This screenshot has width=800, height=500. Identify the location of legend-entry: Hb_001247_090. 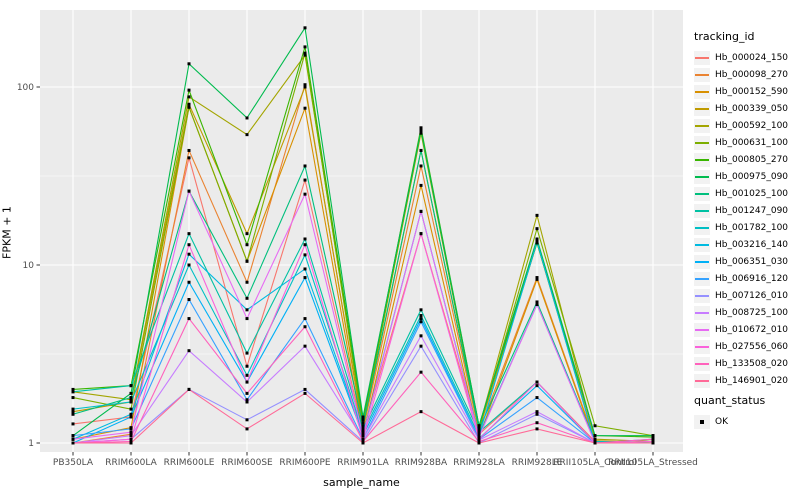
(747, 210).